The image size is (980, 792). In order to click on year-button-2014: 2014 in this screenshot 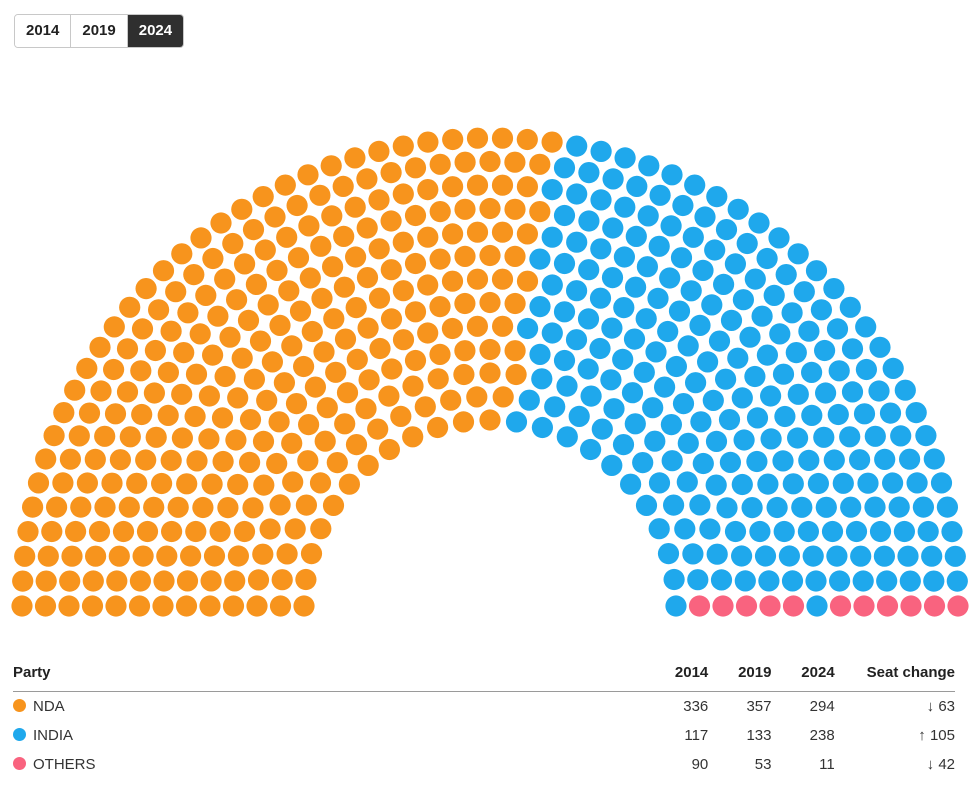, I will do `click(43, 31)`.